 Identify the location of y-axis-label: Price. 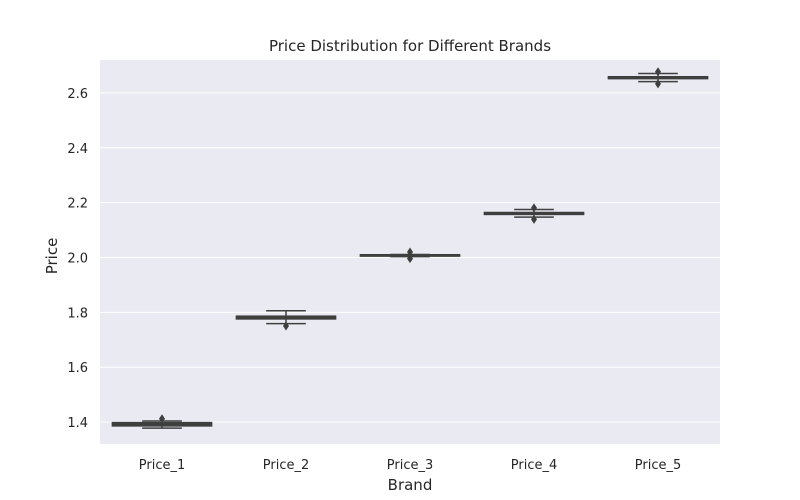
(52, 256).